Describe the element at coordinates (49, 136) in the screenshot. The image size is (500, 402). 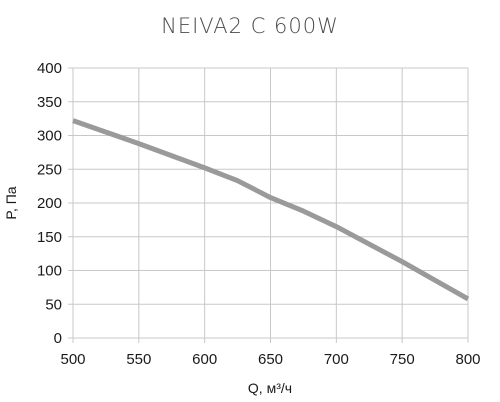
I see `y-tick-label-6: 300` at that location.